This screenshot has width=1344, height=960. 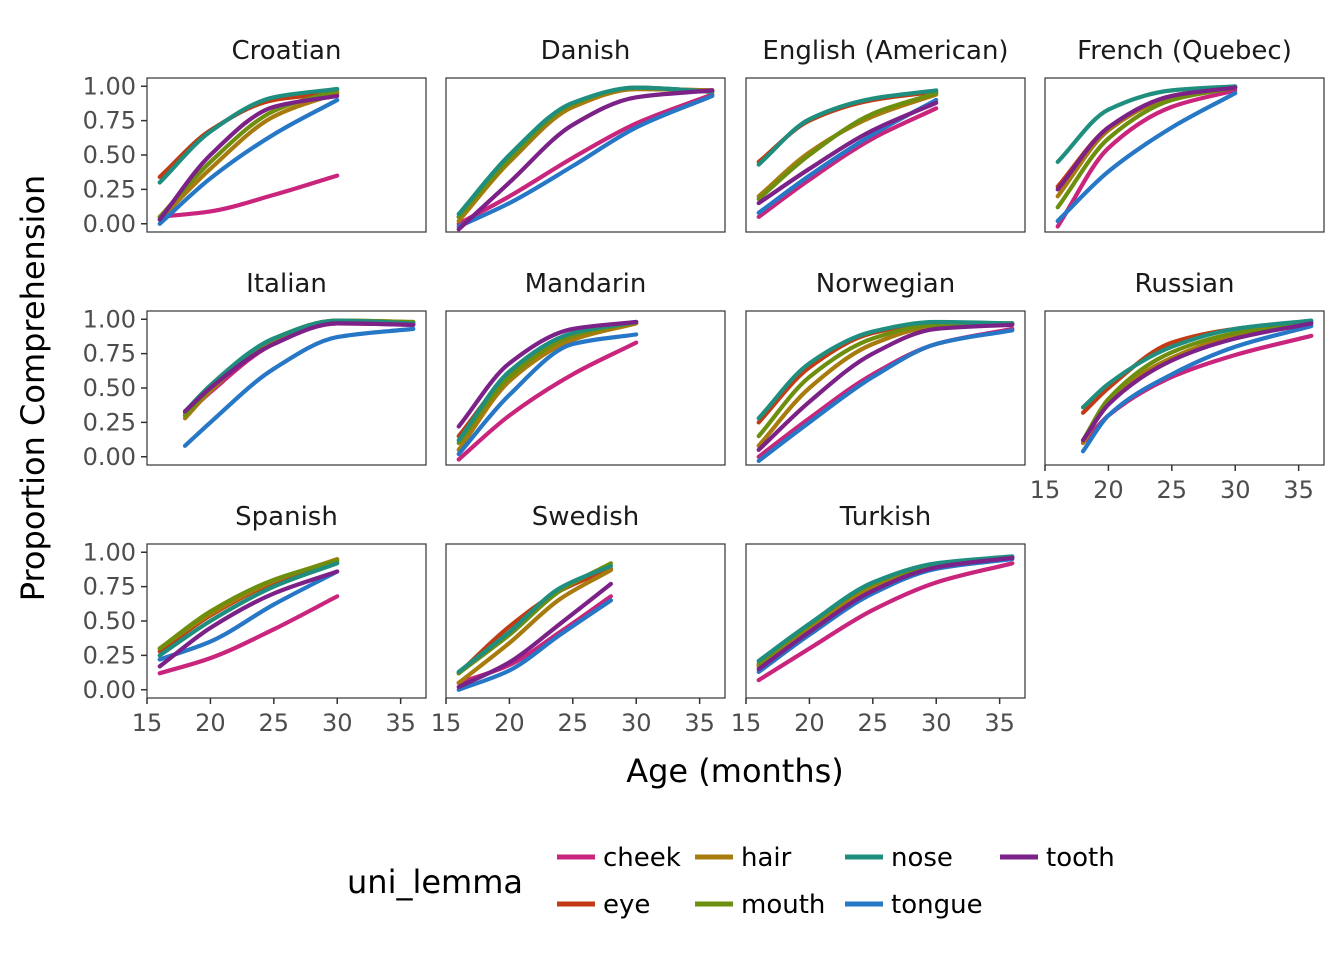 I want to click on legend-label: hair, so click(x=766, y=858).